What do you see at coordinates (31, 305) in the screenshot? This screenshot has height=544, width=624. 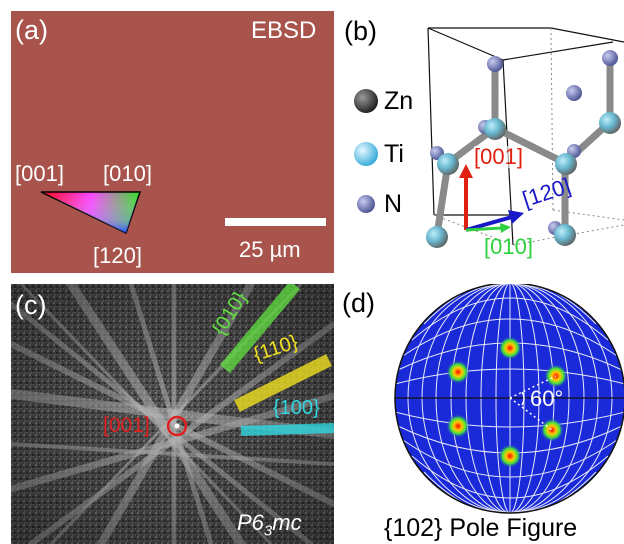 I see `panel-c-label: (c)` at bounding box center [31, 305].